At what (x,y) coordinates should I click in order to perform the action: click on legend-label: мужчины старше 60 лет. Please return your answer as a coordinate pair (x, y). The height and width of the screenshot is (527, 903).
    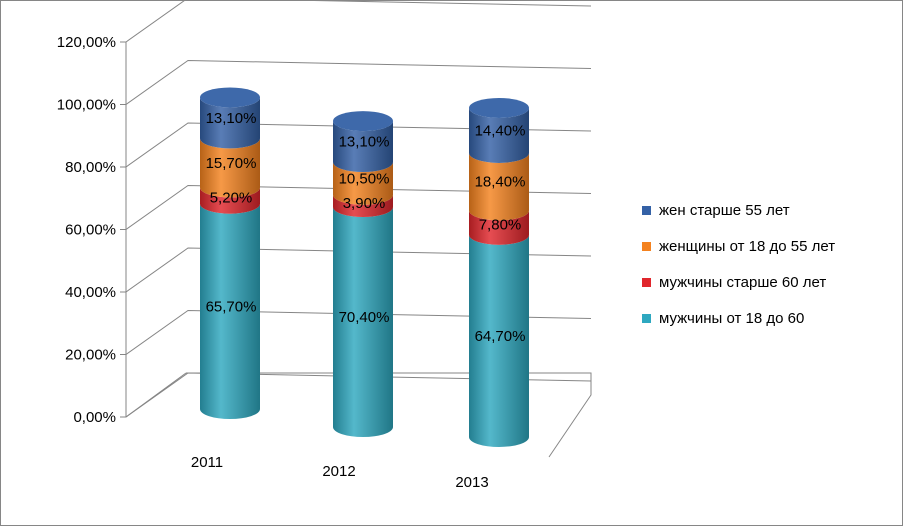
    Looking at the image, I should click on (742, 282).